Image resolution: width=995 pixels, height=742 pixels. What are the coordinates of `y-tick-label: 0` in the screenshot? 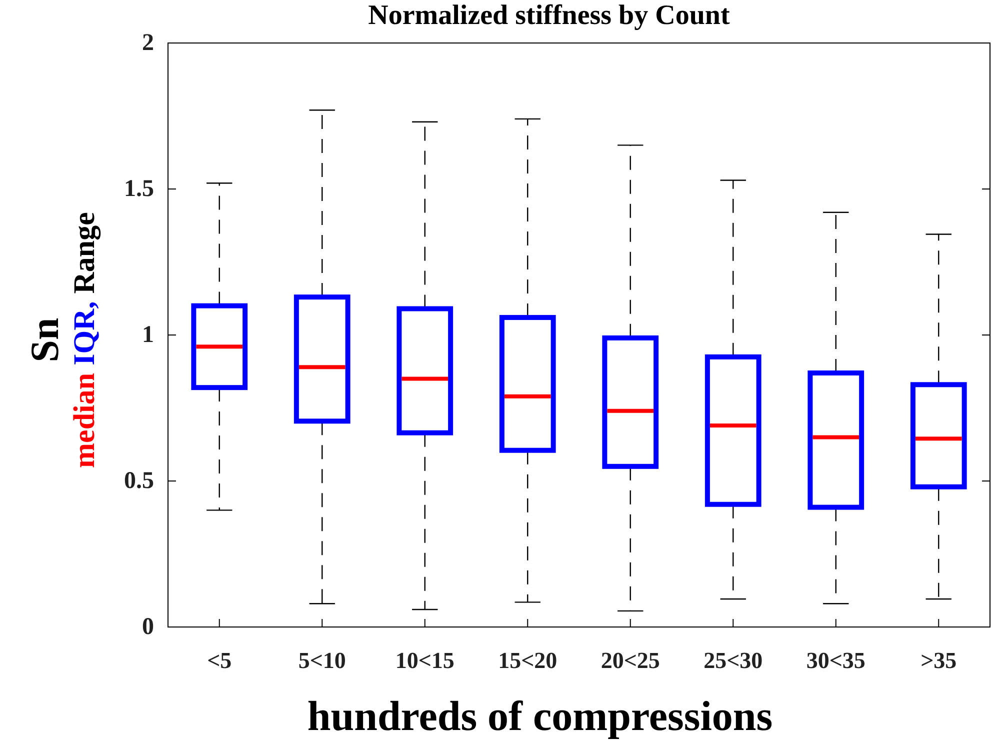 It's located at (148, 627).